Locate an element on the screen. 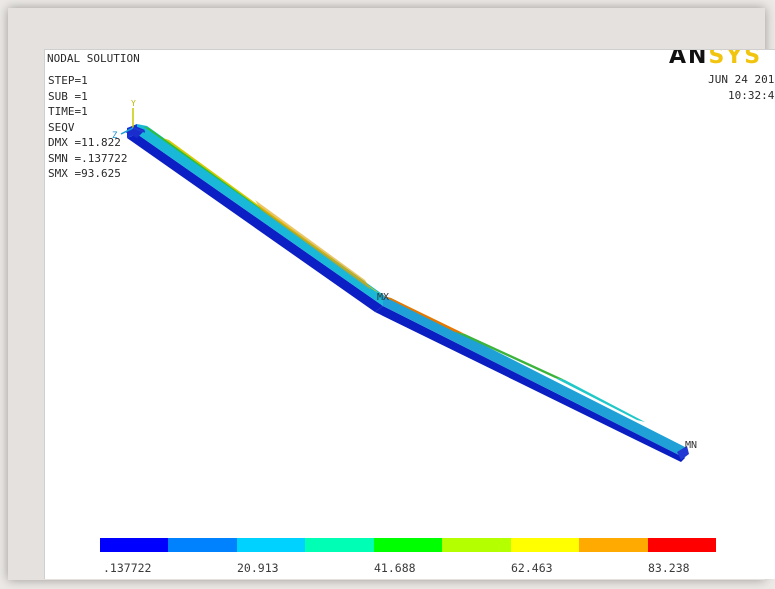 This screenshot has height=589, width=775. info-result: SEQV is located at coordinates (61, 127).